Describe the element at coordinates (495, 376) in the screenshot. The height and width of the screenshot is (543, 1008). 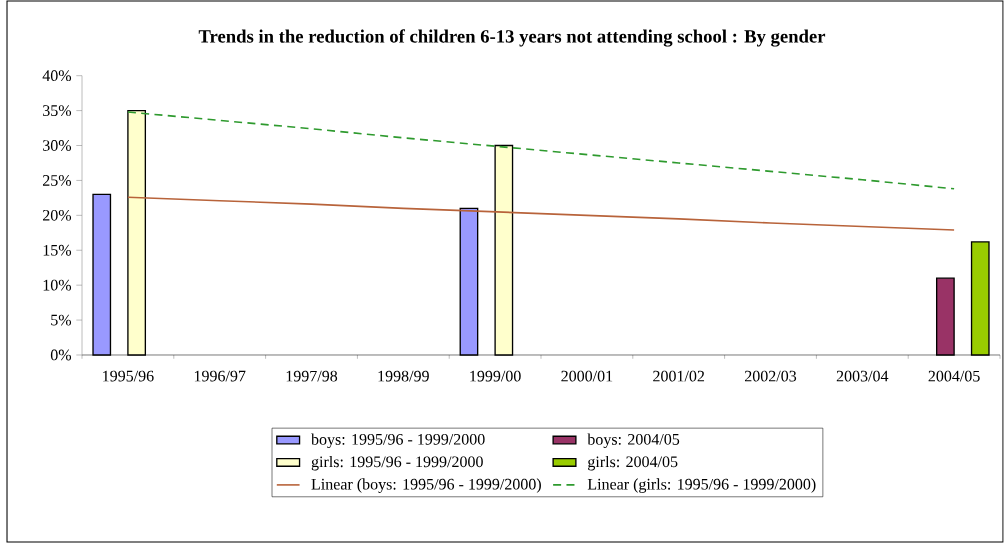
I see `x-tick-label: 1999/00` at that location.